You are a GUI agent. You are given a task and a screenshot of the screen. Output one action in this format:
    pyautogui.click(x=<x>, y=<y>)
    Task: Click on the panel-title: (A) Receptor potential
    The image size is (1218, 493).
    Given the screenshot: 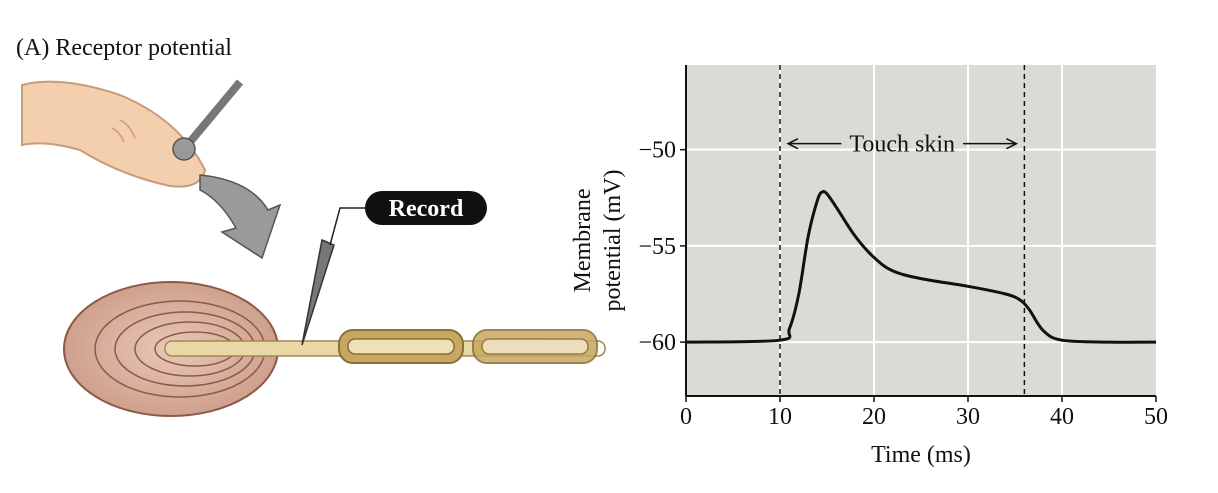 What is the action you would take?
    pyautogui.click(x=124, y=48)
    